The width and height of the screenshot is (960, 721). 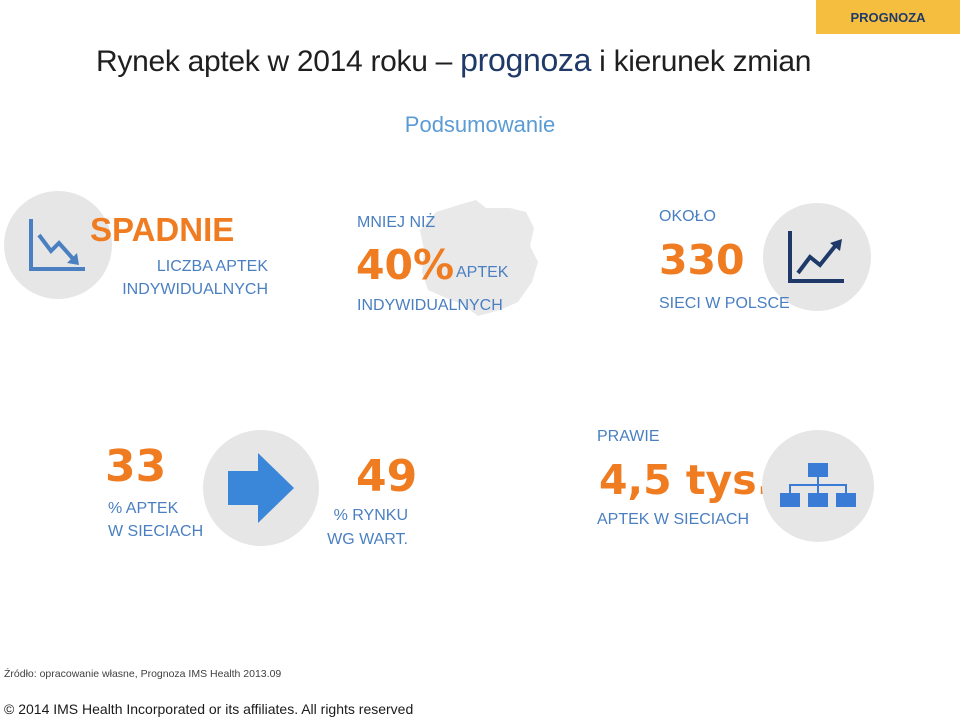 I want to click on stat2-prefix: MNIEJ NIŻ, so click(x=396, y=222).